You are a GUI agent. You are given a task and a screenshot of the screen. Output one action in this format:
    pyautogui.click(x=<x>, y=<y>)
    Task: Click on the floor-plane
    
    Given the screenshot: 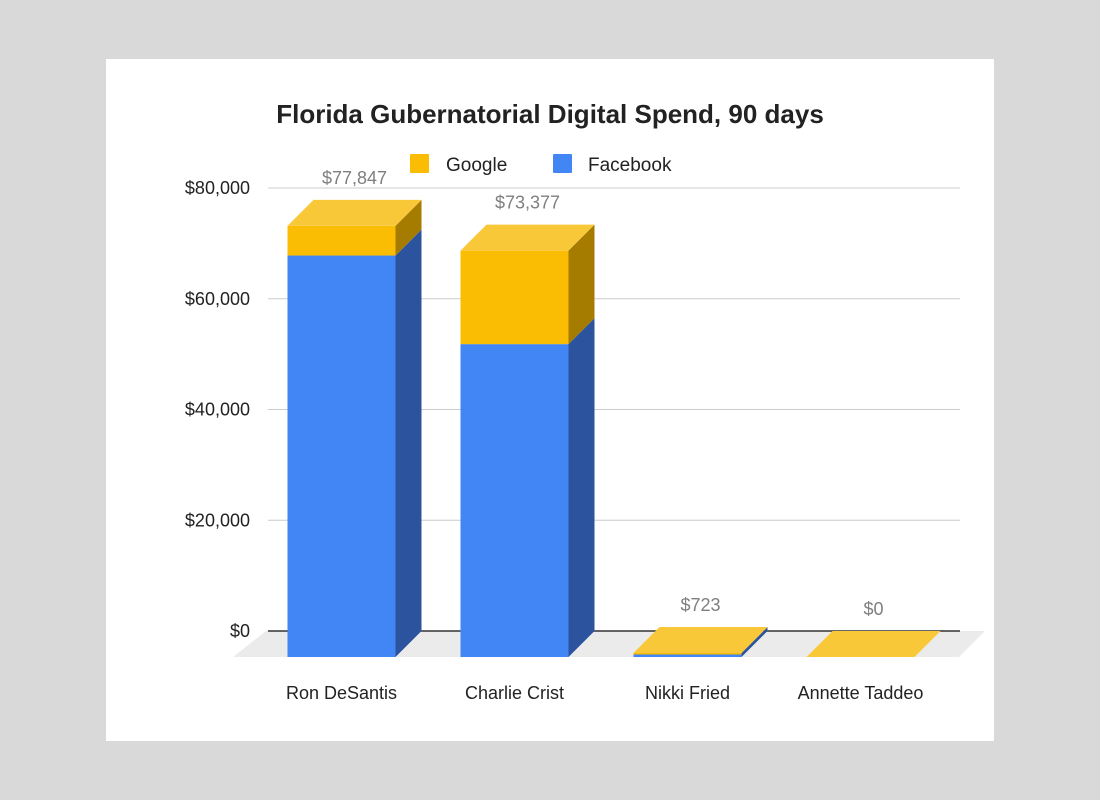 What is the action you would take?
    pyautogui.click(x=609, y=644)
    